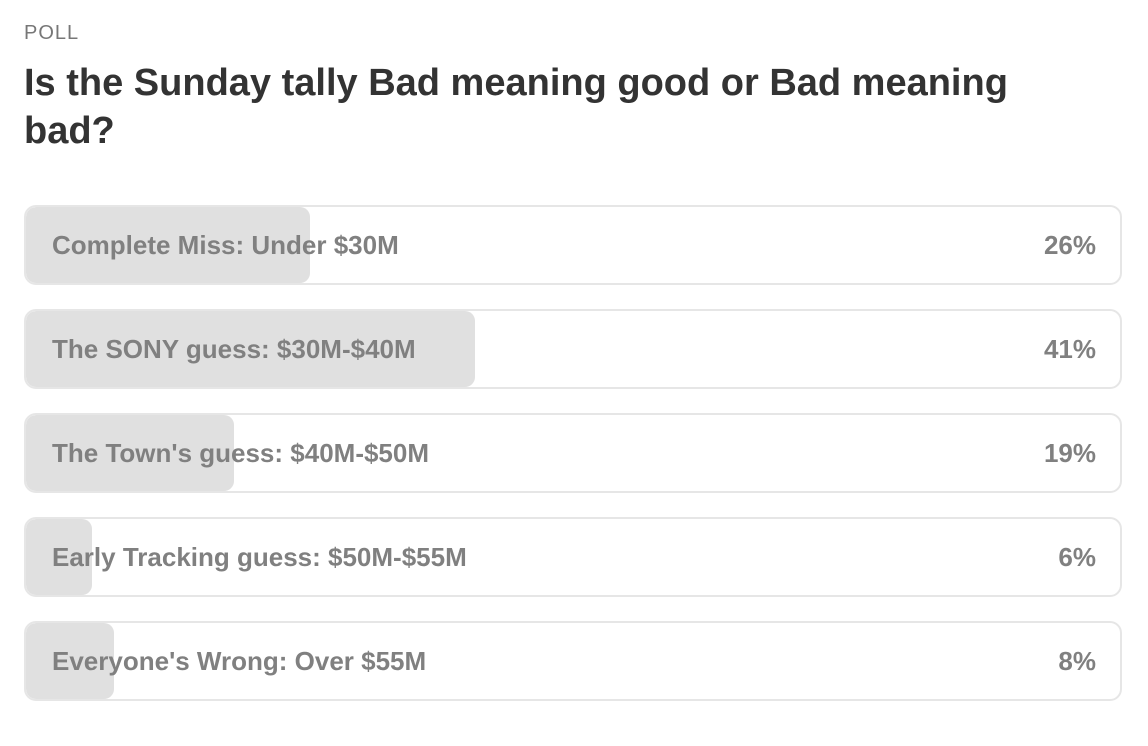 Image resolution: width=1148 pixels, height=746 pixels. Describe the element at coordinates (1077, 661) in the screenshot. I see `poll-option-percent: 8%` at that location.